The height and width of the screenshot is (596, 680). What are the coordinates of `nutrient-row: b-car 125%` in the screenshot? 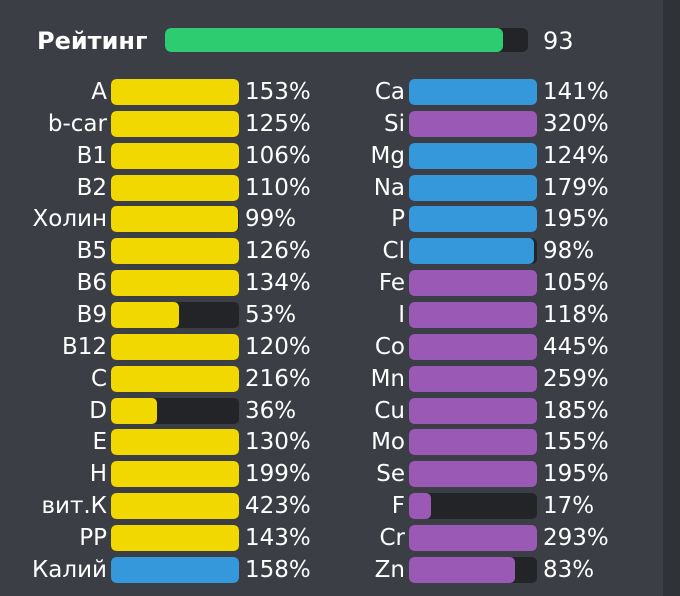 It's located at (340, 124).